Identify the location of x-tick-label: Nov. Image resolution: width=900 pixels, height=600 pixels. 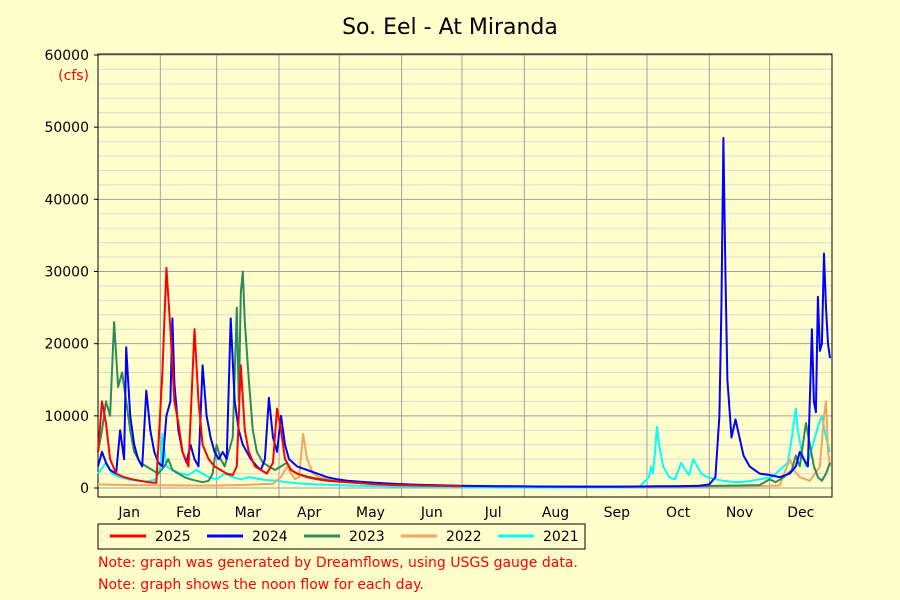
(739, 513).